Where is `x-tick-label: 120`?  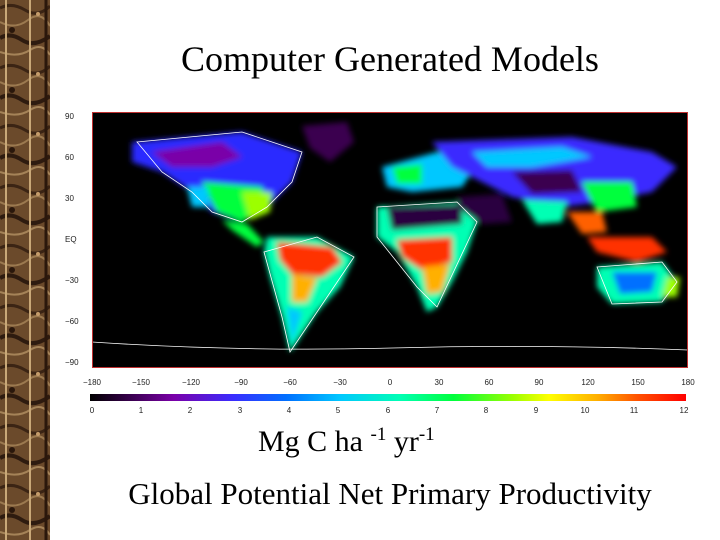 x-tick-label: 120 is located at coordinates (588, 382).